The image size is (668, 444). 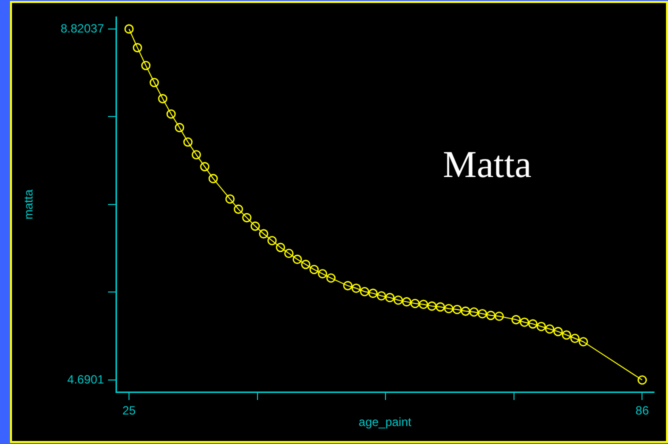 I want to click on x-tick-label: 25, so click(x=129, y=411).